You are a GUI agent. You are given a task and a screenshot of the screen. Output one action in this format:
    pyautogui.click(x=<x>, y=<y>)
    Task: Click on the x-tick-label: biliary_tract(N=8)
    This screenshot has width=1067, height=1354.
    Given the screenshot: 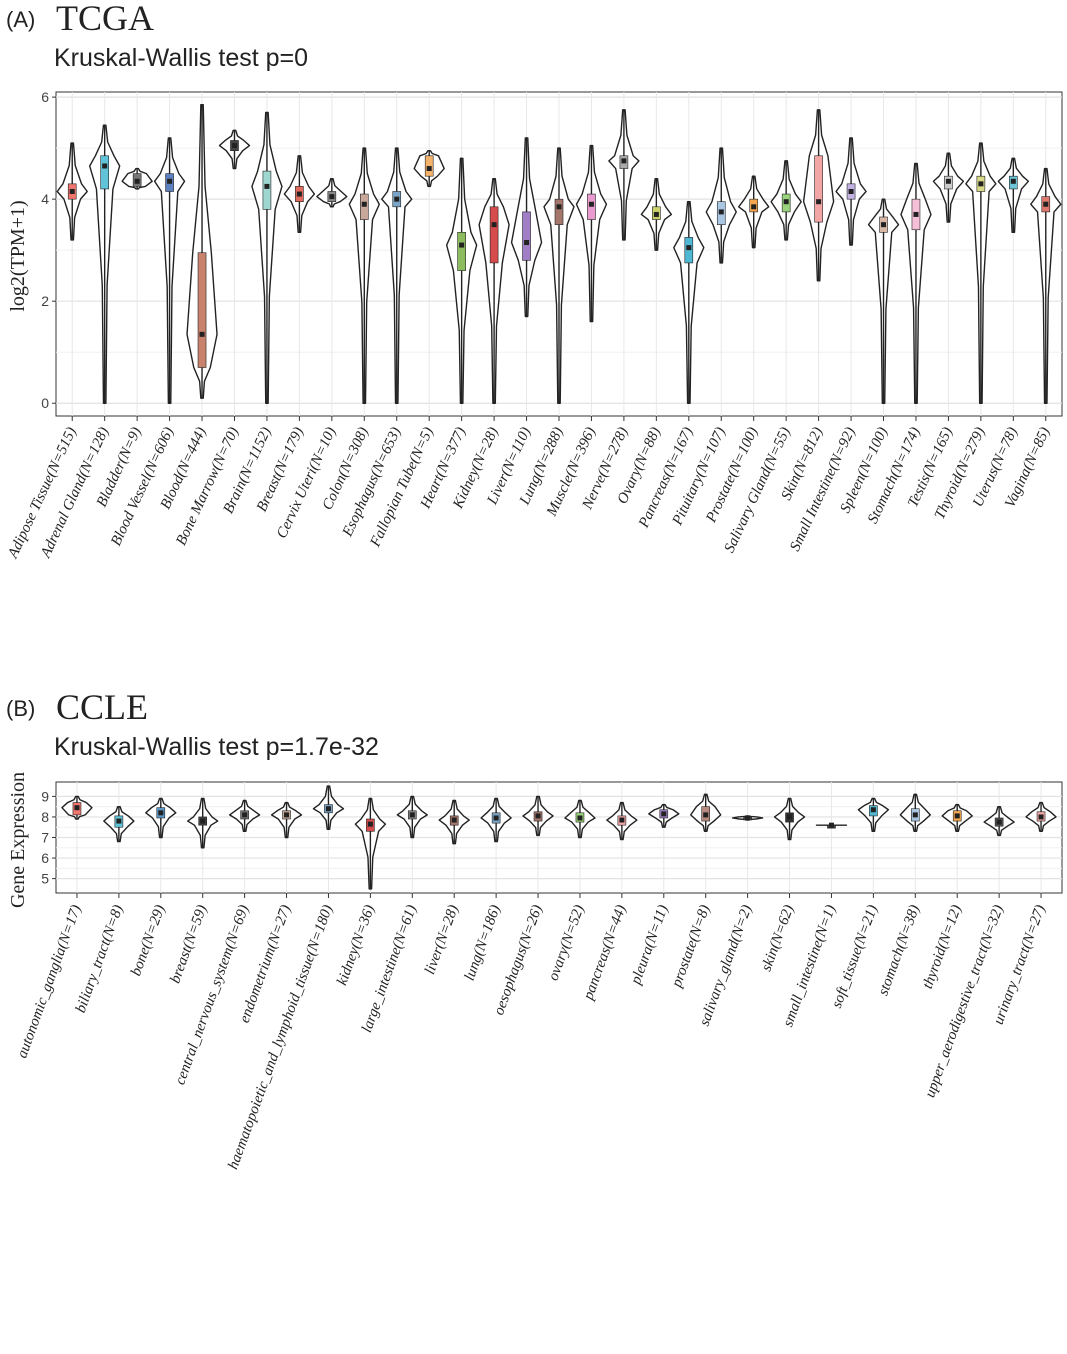 What is the action you would take?
    pyautogui.click(x=100, y=959)
    